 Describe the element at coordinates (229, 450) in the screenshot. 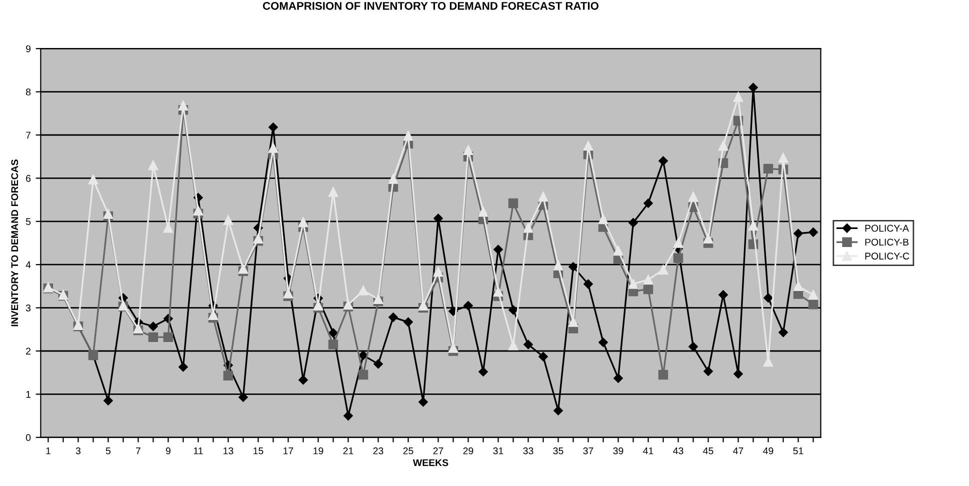

I see `x-tick-label: 13` at that location.